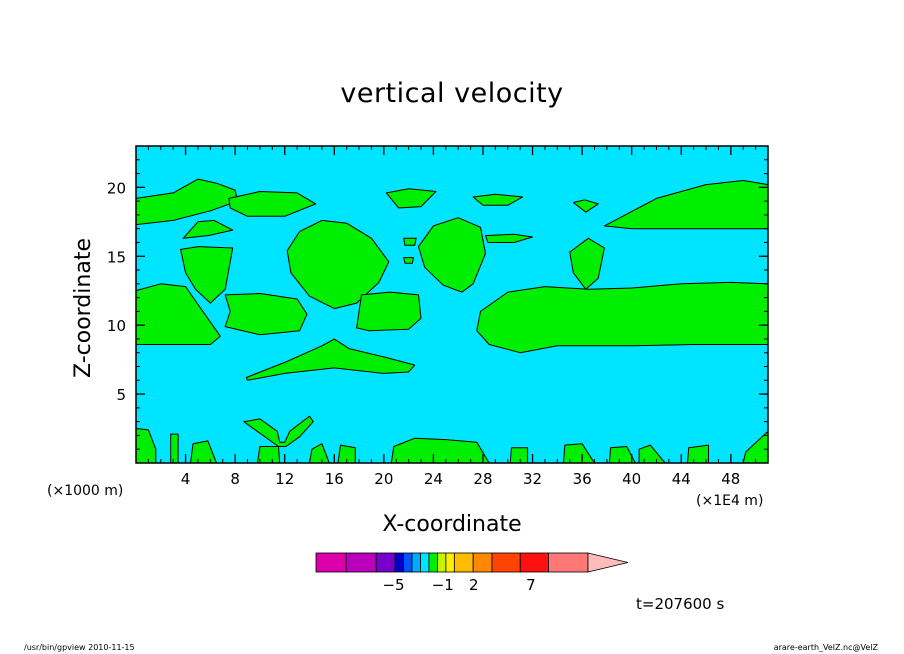 Image resolution: width=904 pixels, height=654 pixels. What do you see at coordinates (85, 491) in the screenshot?
I see `x-axis-unit-left: (×1000 m)` at bounding box center [85, 491].